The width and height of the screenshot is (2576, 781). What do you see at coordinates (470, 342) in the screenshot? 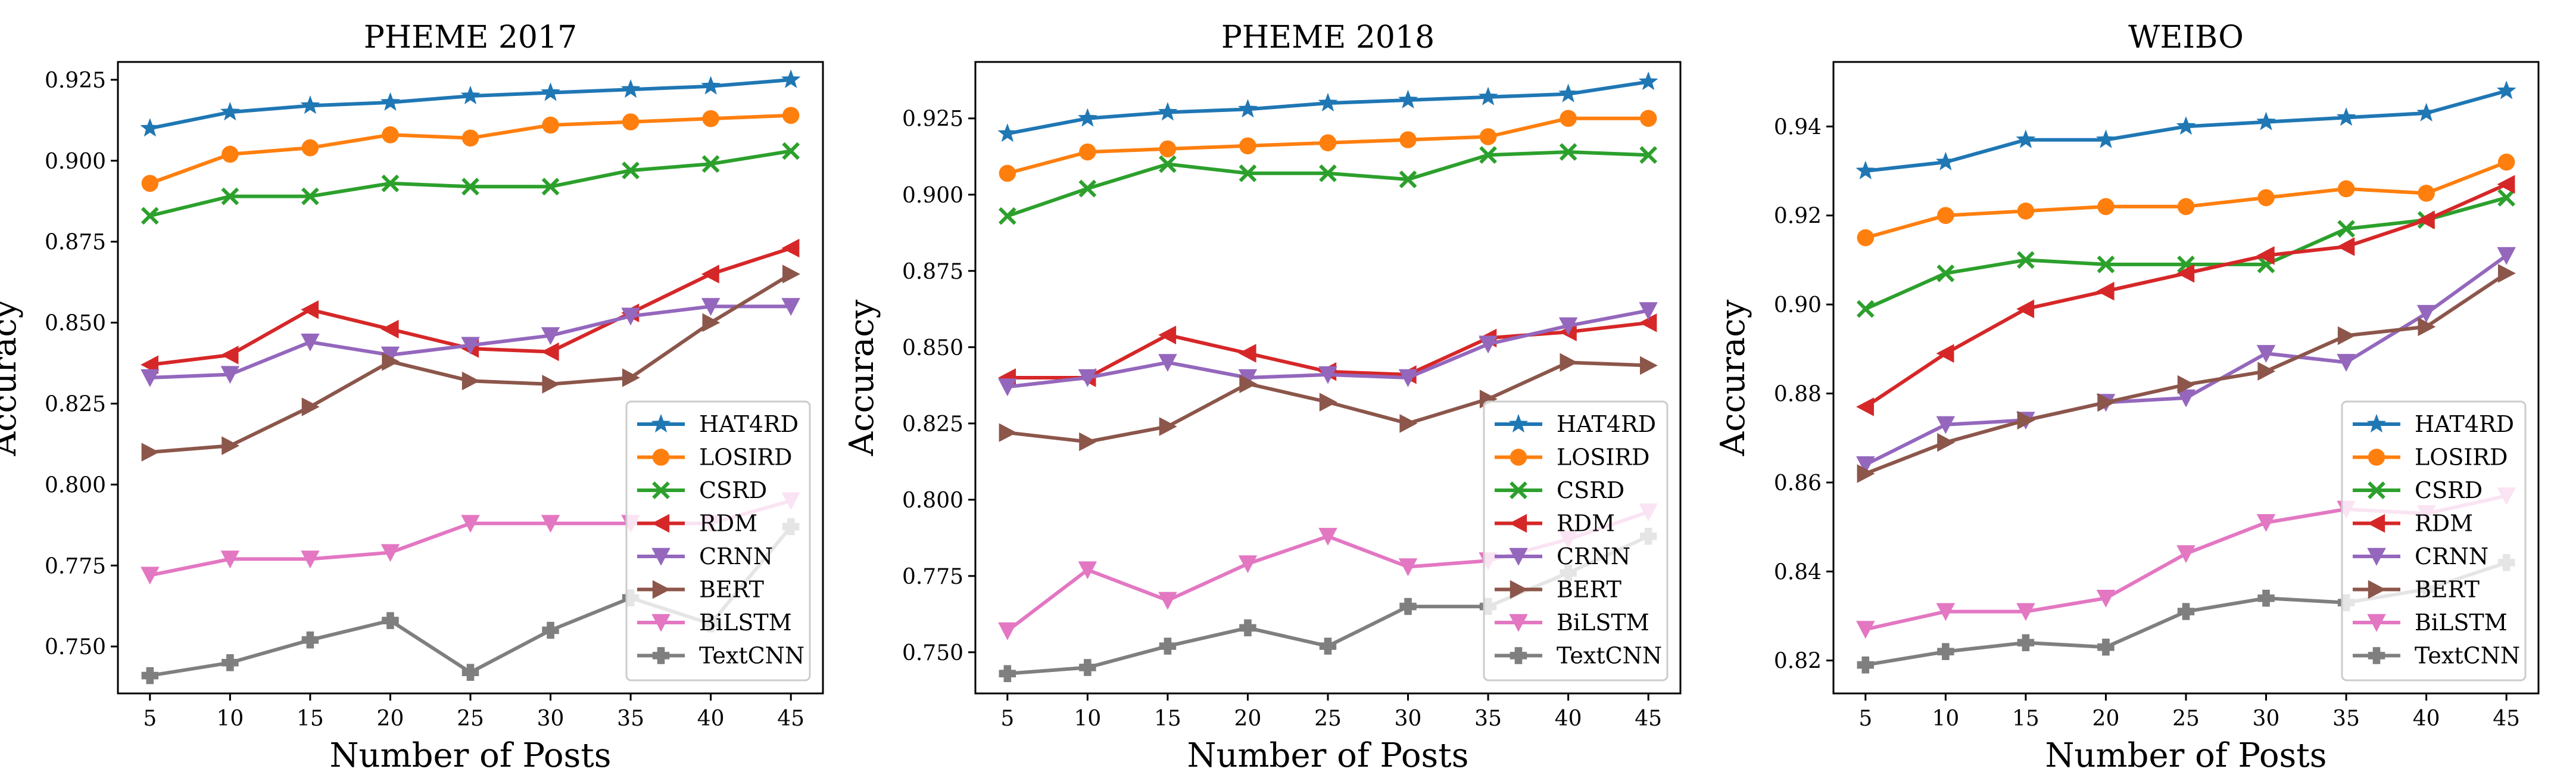
I see `series-crnn` at bounding box center [470, 342].